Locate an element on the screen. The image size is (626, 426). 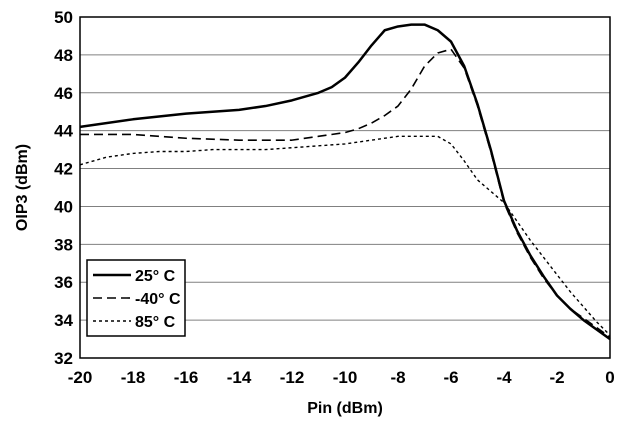
y-axis-title: OIP3 (dBm) is located at coordinates (22, 187).